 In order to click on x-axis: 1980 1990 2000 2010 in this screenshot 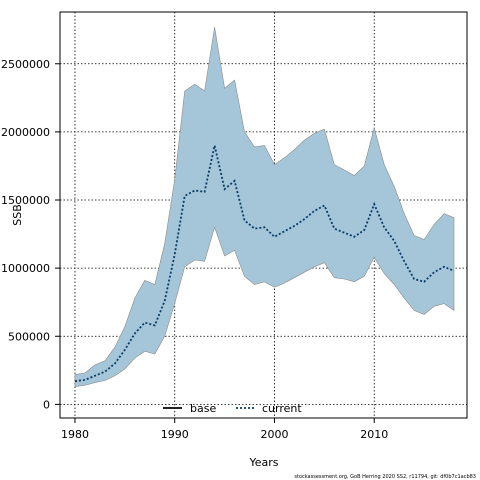, I will do `click(224, 429)`.